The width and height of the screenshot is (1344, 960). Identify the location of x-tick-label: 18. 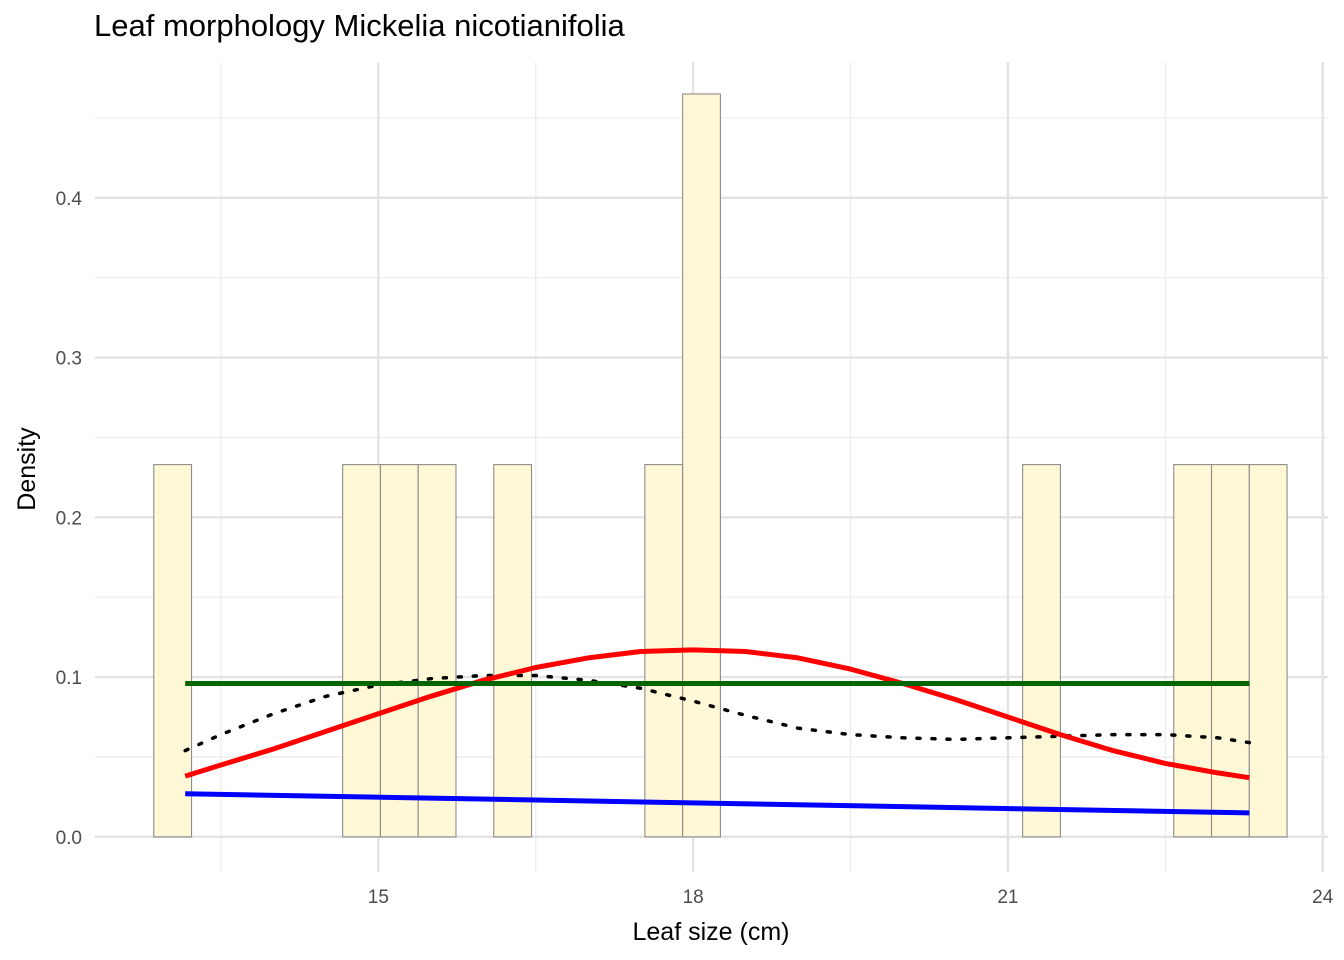
(693, 897).